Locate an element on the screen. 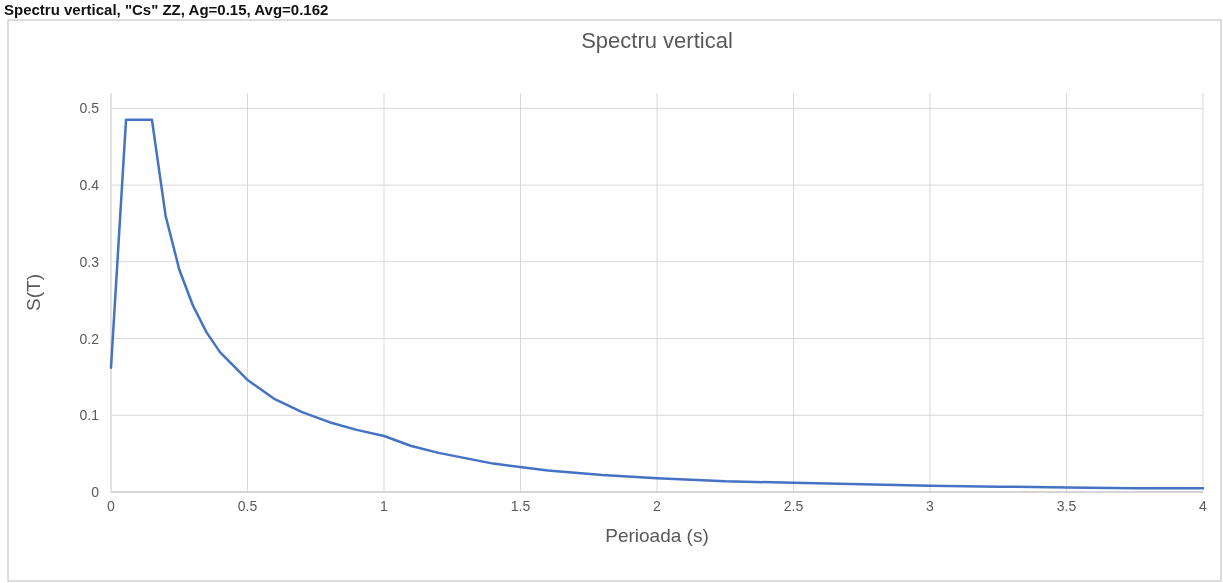  x-tick-label: 0 is located at coordinates (111, 506).